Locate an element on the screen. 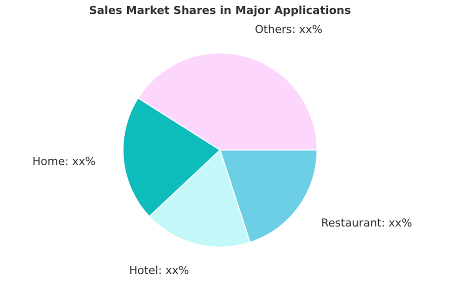 Image resolution: width=450 pixels, height=300 pixels. slice-label: Restaurant: xx% is located at coordinates (366, 223).